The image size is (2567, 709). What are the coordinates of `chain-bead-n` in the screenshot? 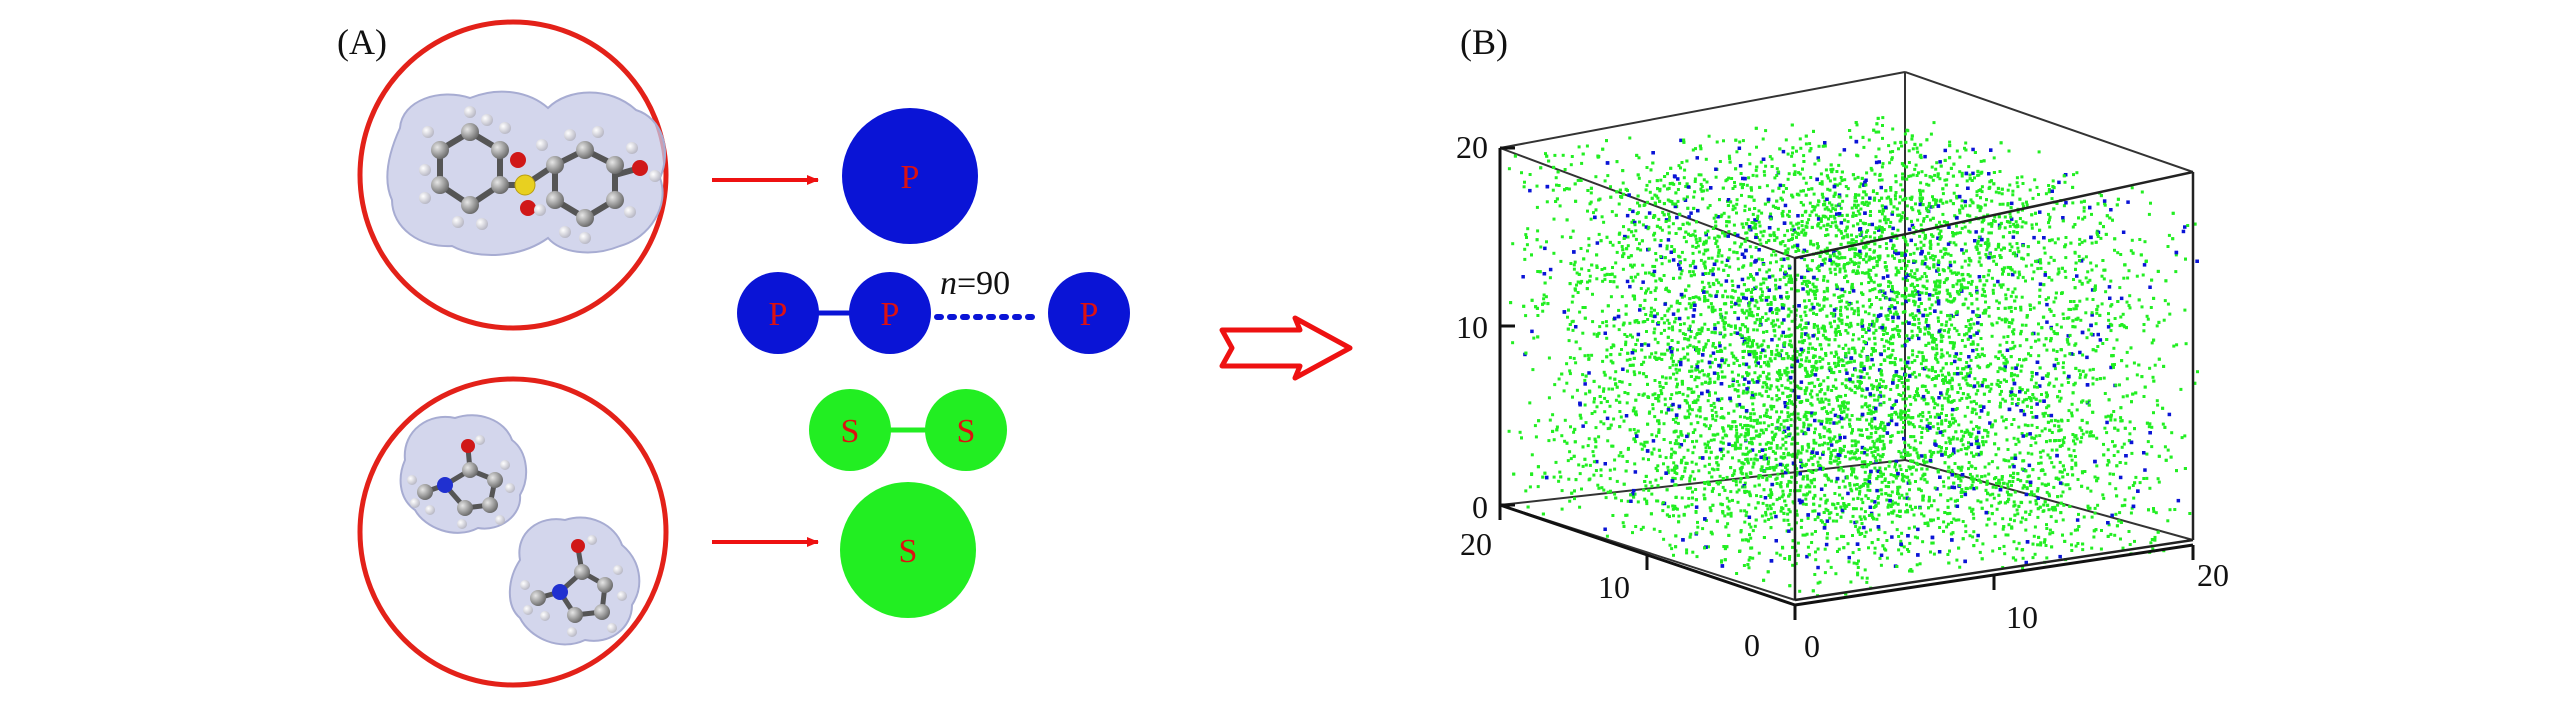 It's located at (1089, 313).